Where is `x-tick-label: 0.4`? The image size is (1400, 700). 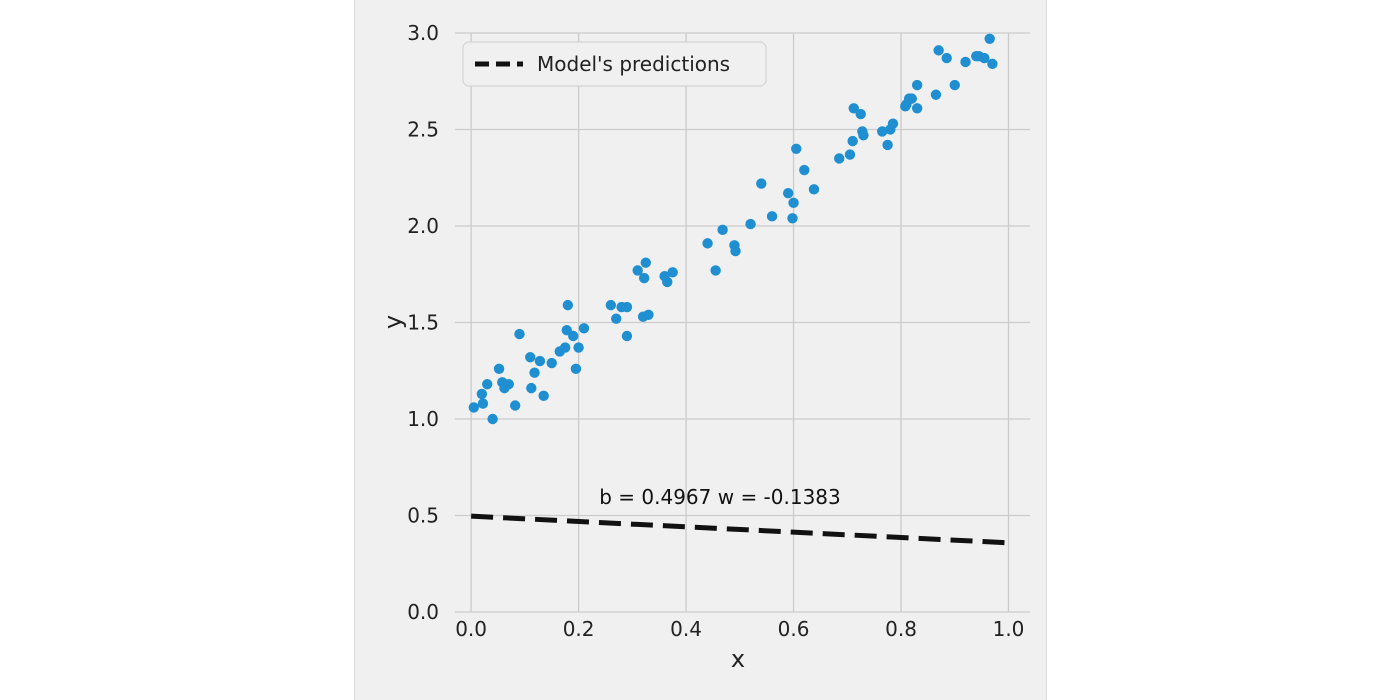
x-tick-label: 0.4 is located at coordinates (686, 629).